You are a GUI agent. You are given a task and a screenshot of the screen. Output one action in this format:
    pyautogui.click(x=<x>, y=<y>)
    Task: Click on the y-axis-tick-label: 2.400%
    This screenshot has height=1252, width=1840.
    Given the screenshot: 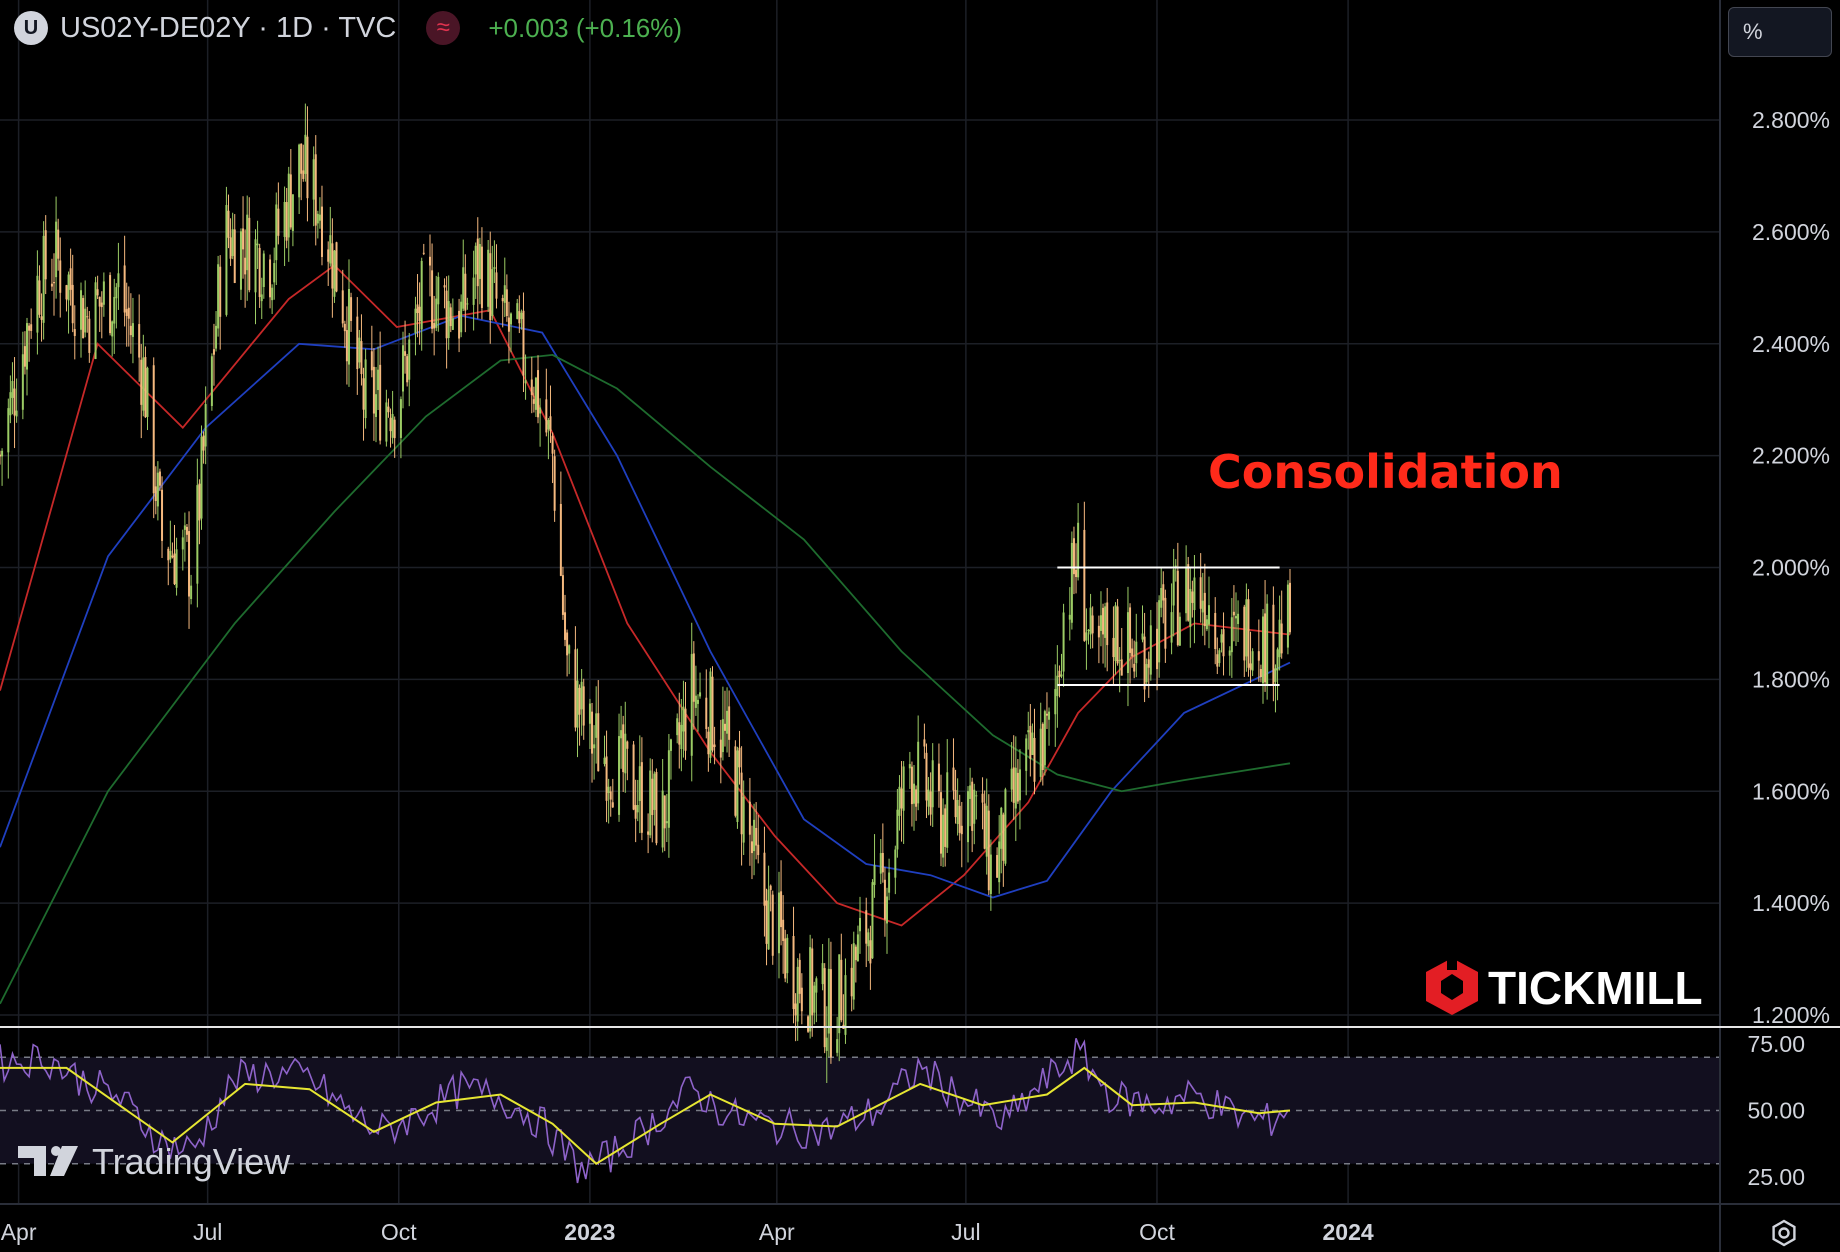 What is the action you would take?
    pyautogui.click(x=1791, y=344)
    